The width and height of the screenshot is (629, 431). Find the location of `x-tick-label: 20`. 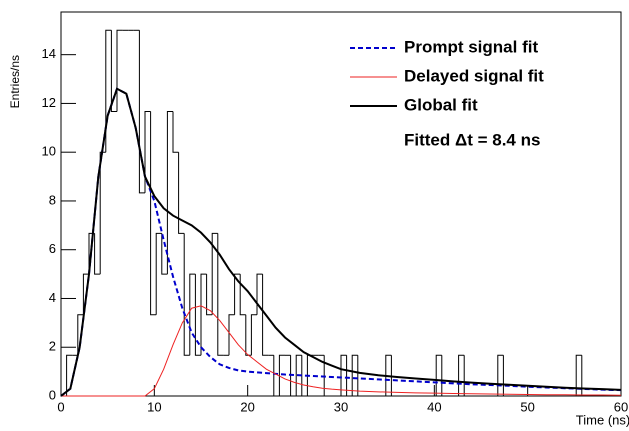

x-tick-label: 20 is located at coordinates (247, 406).